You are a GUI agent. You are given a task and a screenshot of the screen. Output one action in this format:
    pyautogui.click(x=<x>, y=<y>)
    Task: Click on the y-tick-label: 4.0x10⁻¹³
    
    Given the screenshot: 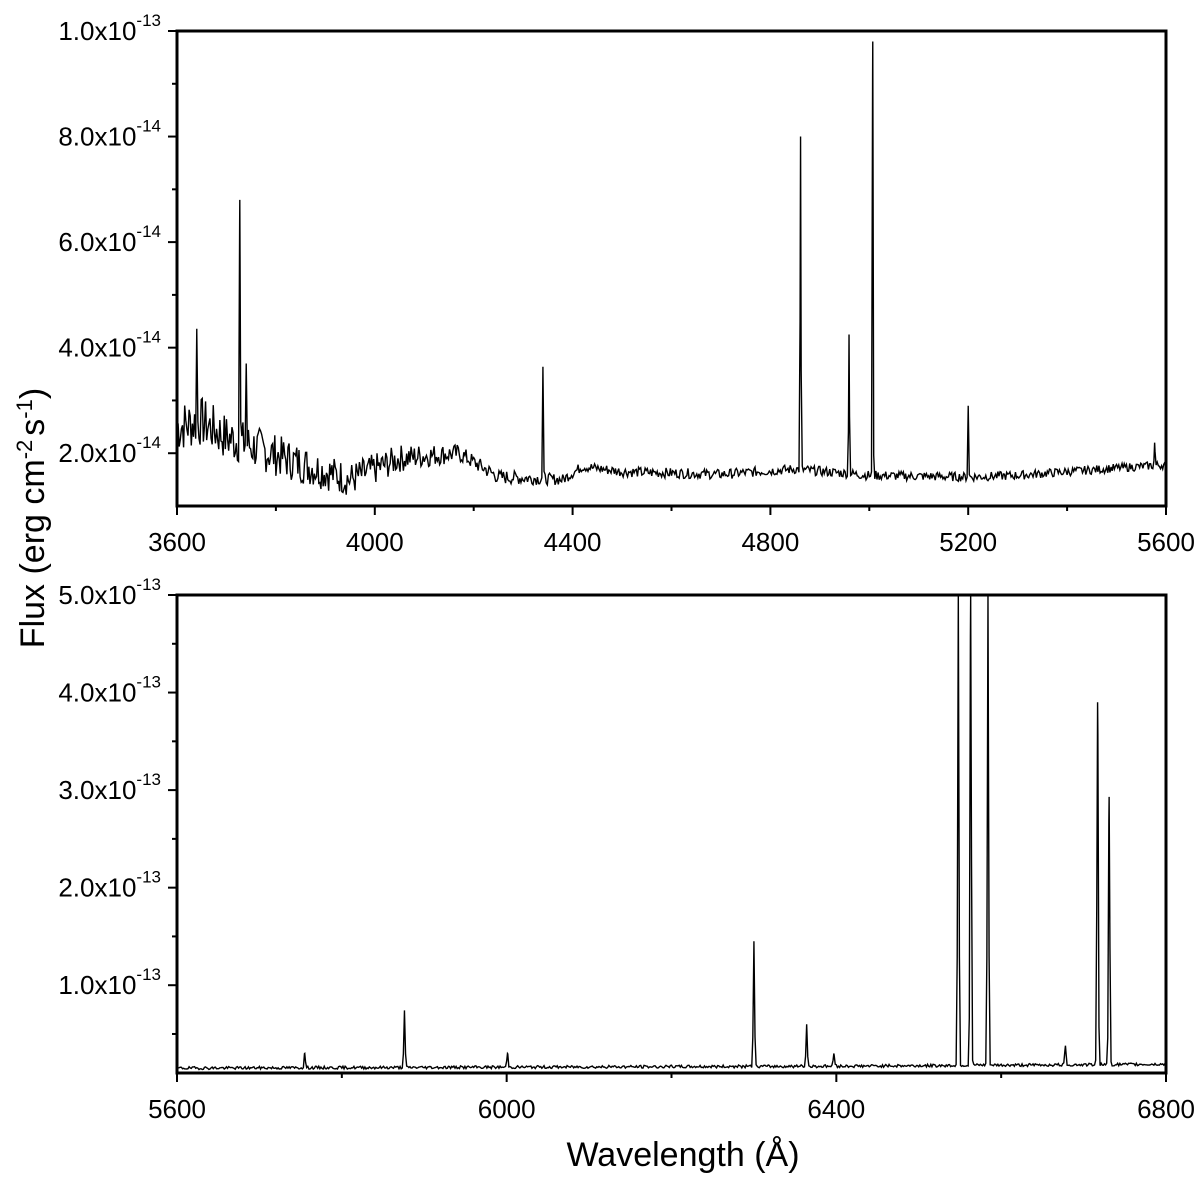 What is the action you would take?
    pyautogui.click(x=109, y=690)
    